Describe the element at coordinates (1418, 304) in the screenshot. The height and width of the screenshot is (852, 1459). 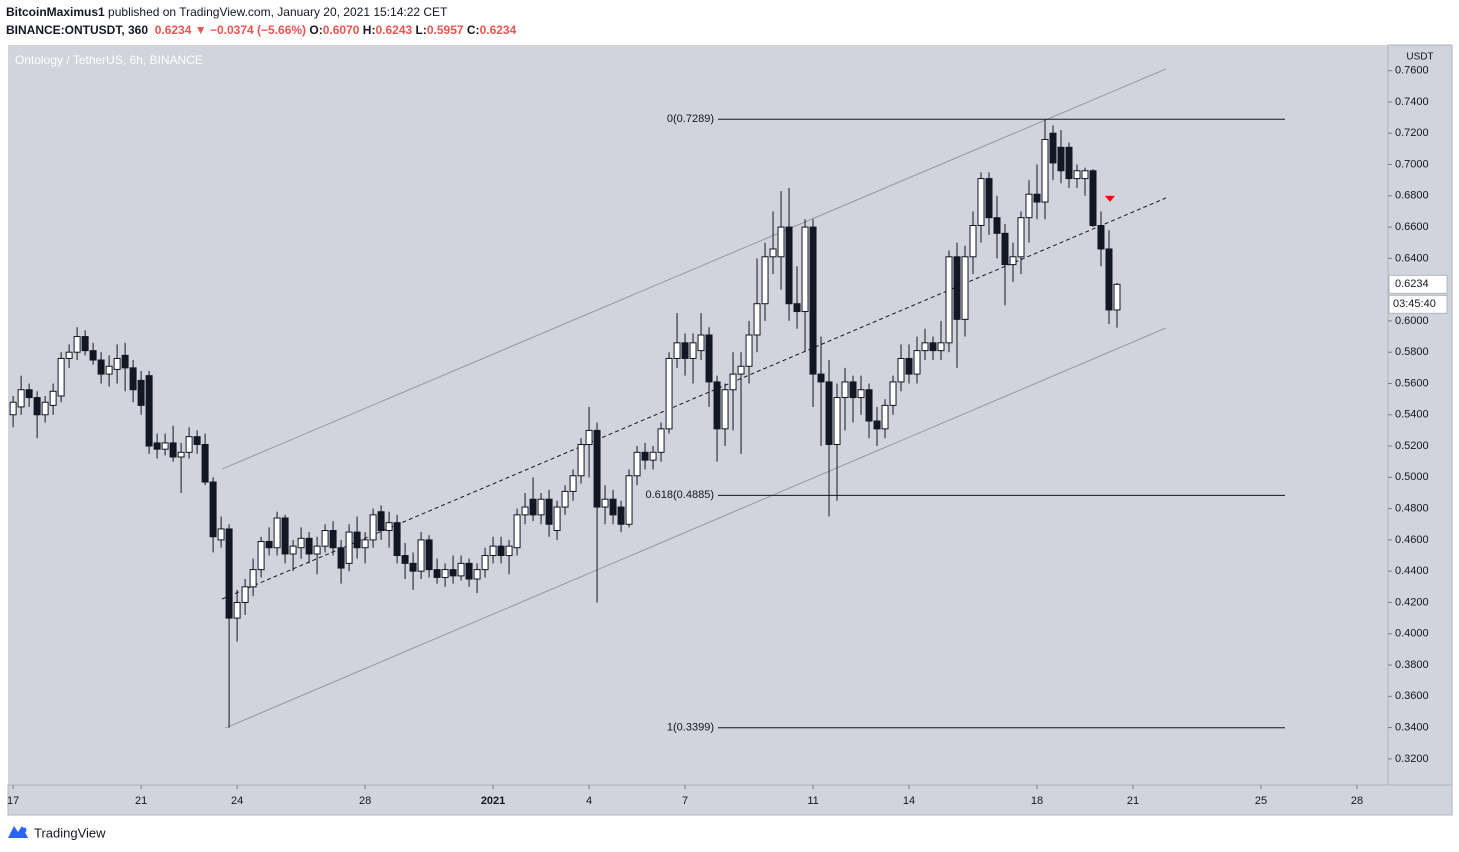
I see `countdown-box` at that location.